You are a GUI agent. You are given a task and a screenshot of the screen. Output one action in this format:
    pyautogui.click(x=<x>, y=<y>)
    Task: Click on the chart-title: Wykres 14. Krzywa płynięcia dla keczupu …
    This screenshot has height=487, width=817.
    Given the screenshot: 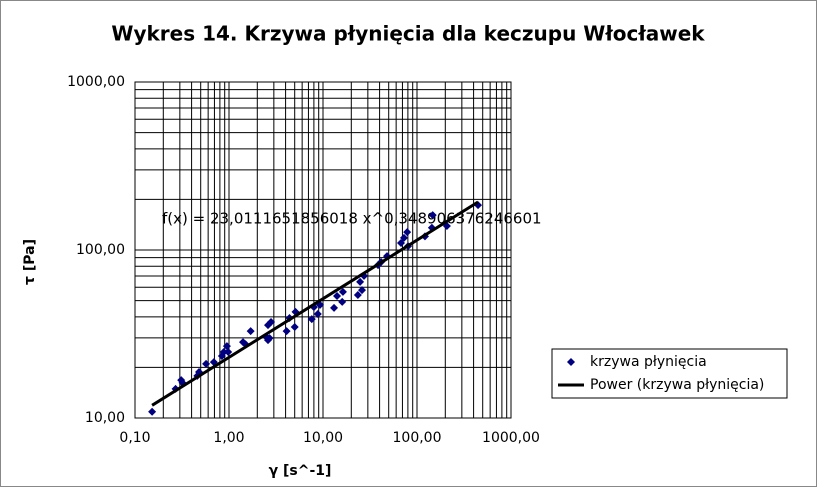 What is the action you would take?
    pyautogui.click(x=408, y=34)
    